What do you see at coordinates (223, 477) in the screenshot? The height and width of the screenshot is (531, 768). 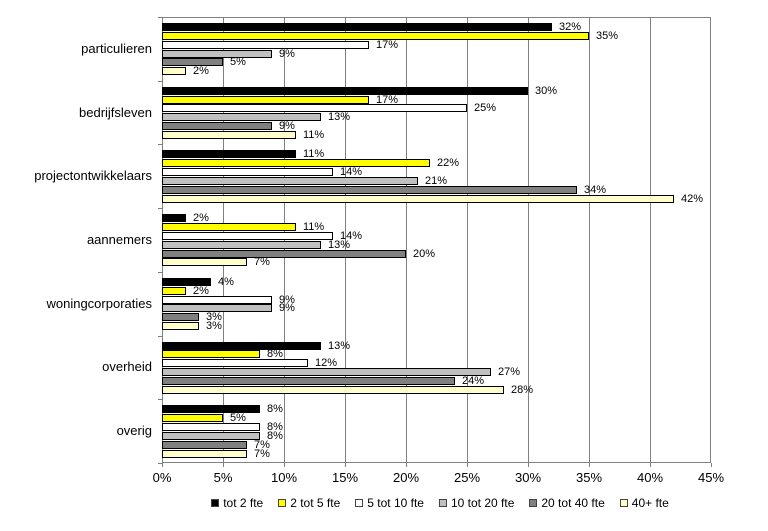 I see `x-tick-label: 5%` at bounding box center [223, 477].